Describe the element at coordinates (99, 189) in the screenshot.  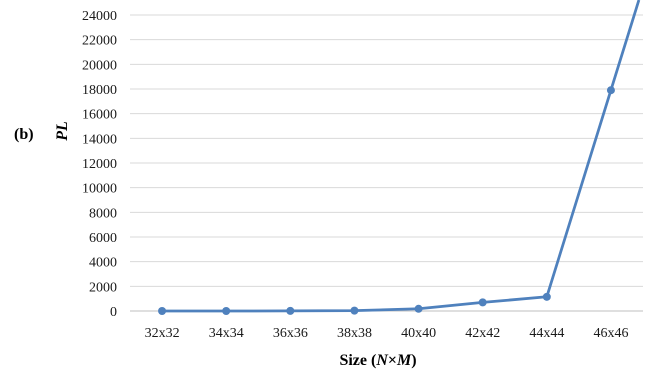
I see `y-tick-label: 10000` at that location.